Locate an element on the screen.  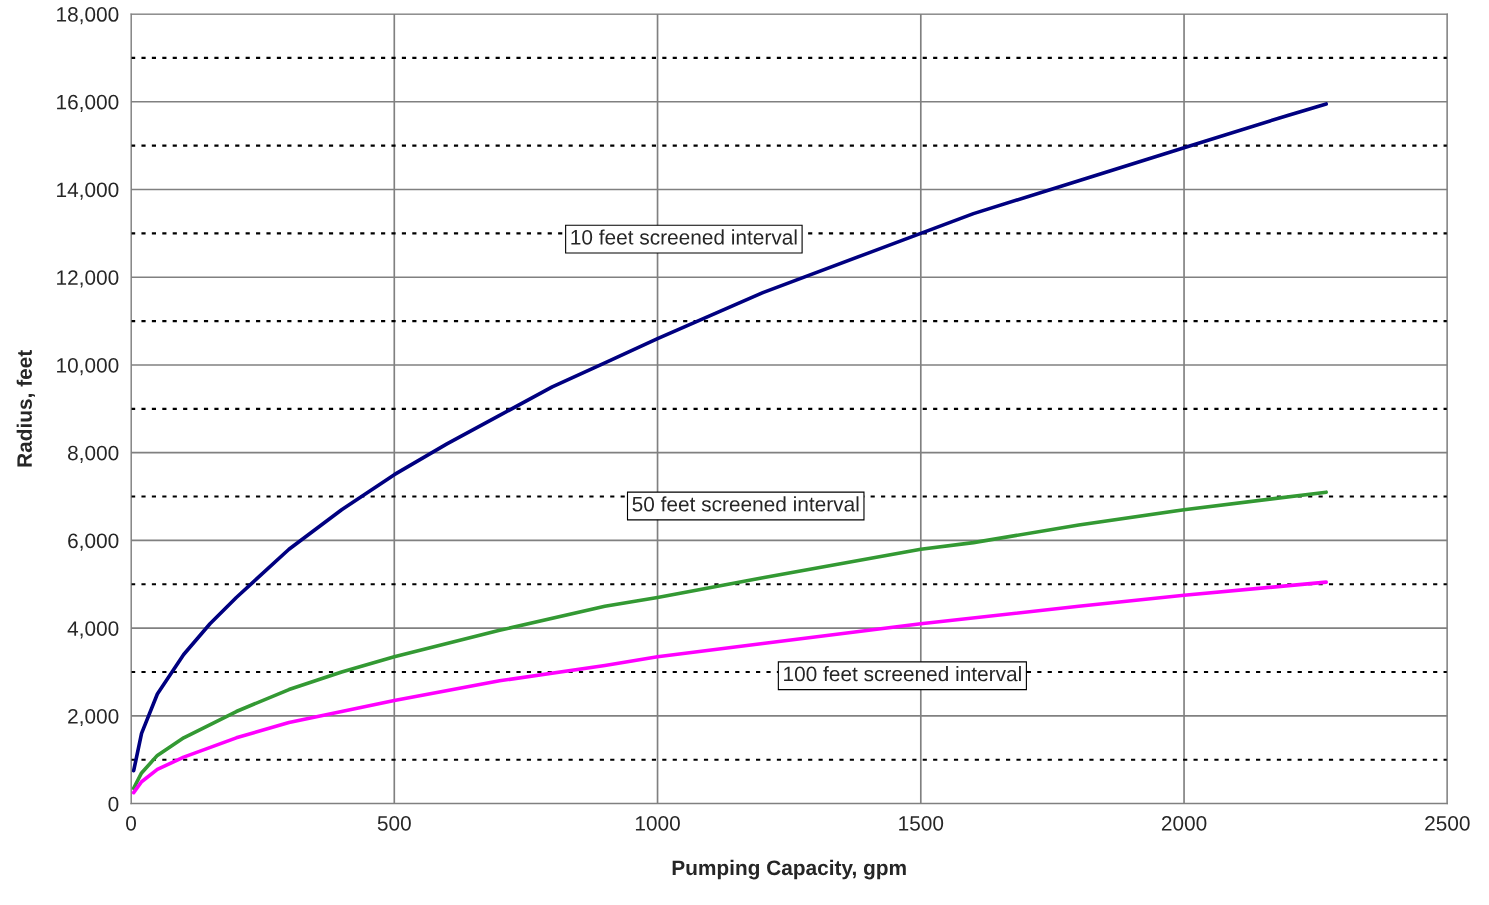
x-axis-title: Pumping Capacity, gpm is located at coordinates (789, 869).